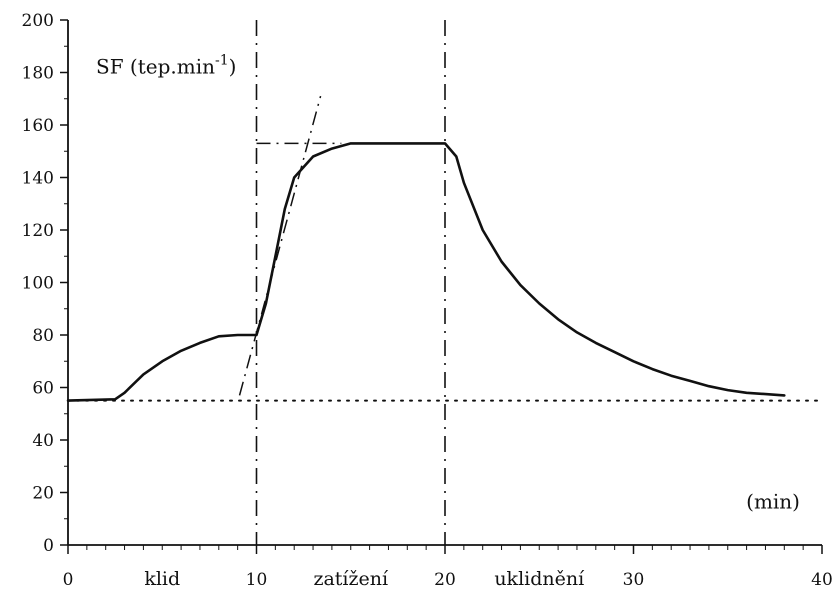 The width and height of the screenshot is (839, 591). I want to click on y-tick-label: 40, so click(43, 441).